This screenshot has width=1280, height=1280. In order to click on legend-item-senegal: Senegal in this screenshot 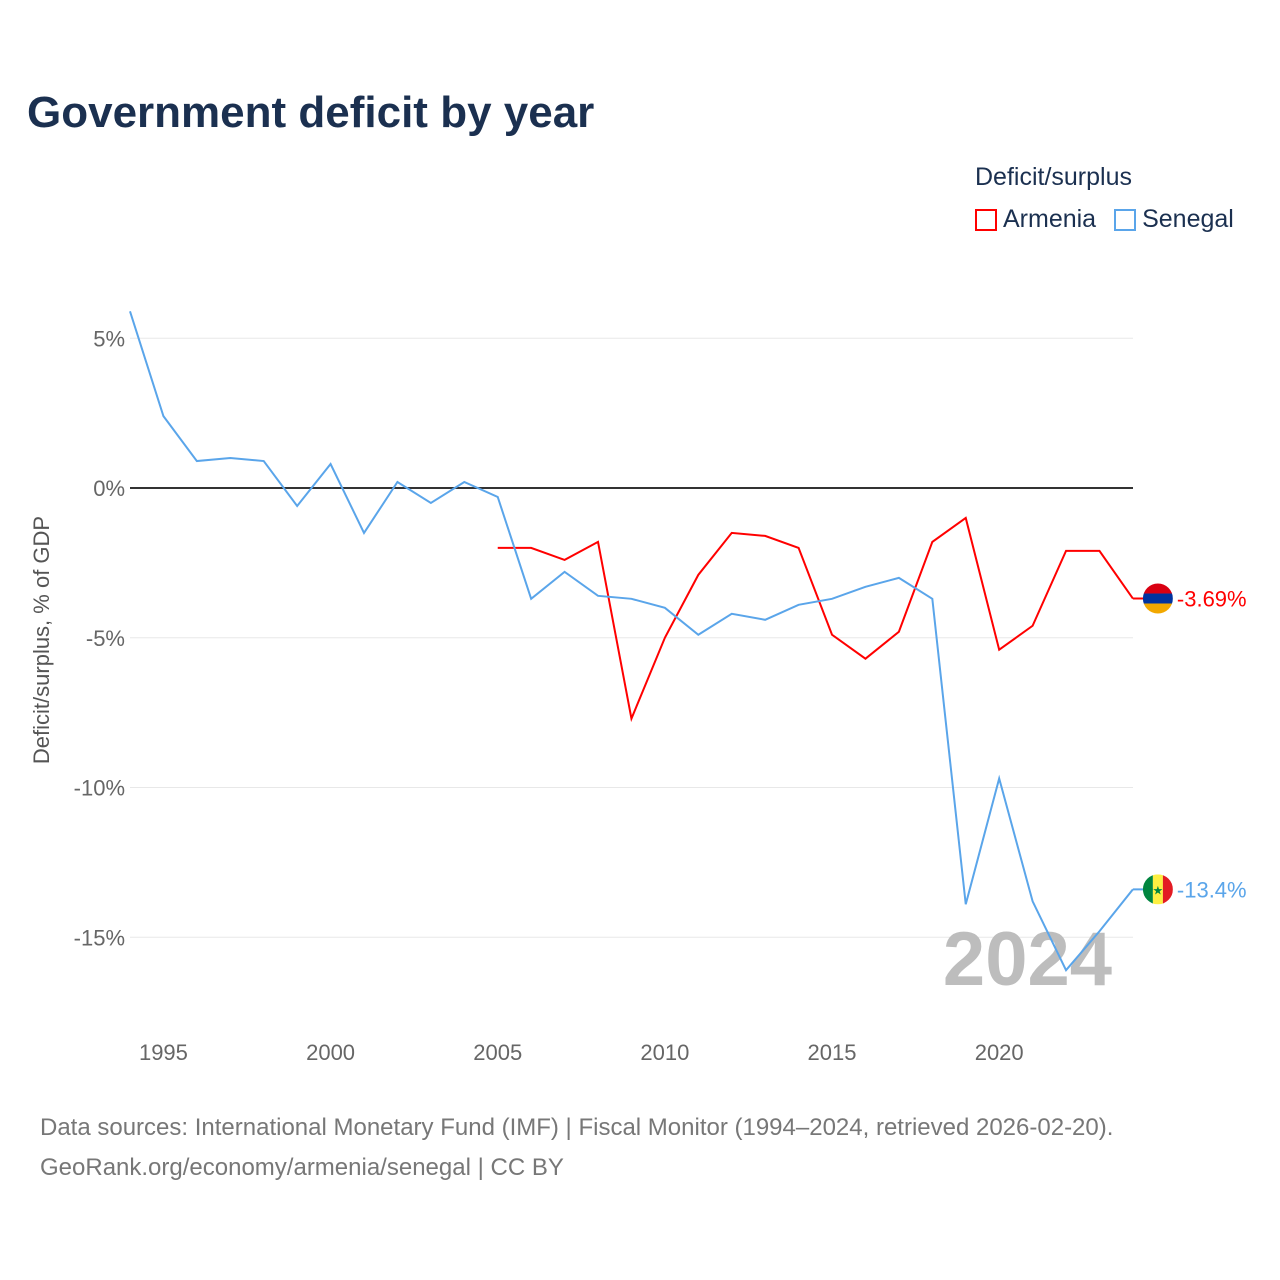, I will do `click(1174, 219)`.